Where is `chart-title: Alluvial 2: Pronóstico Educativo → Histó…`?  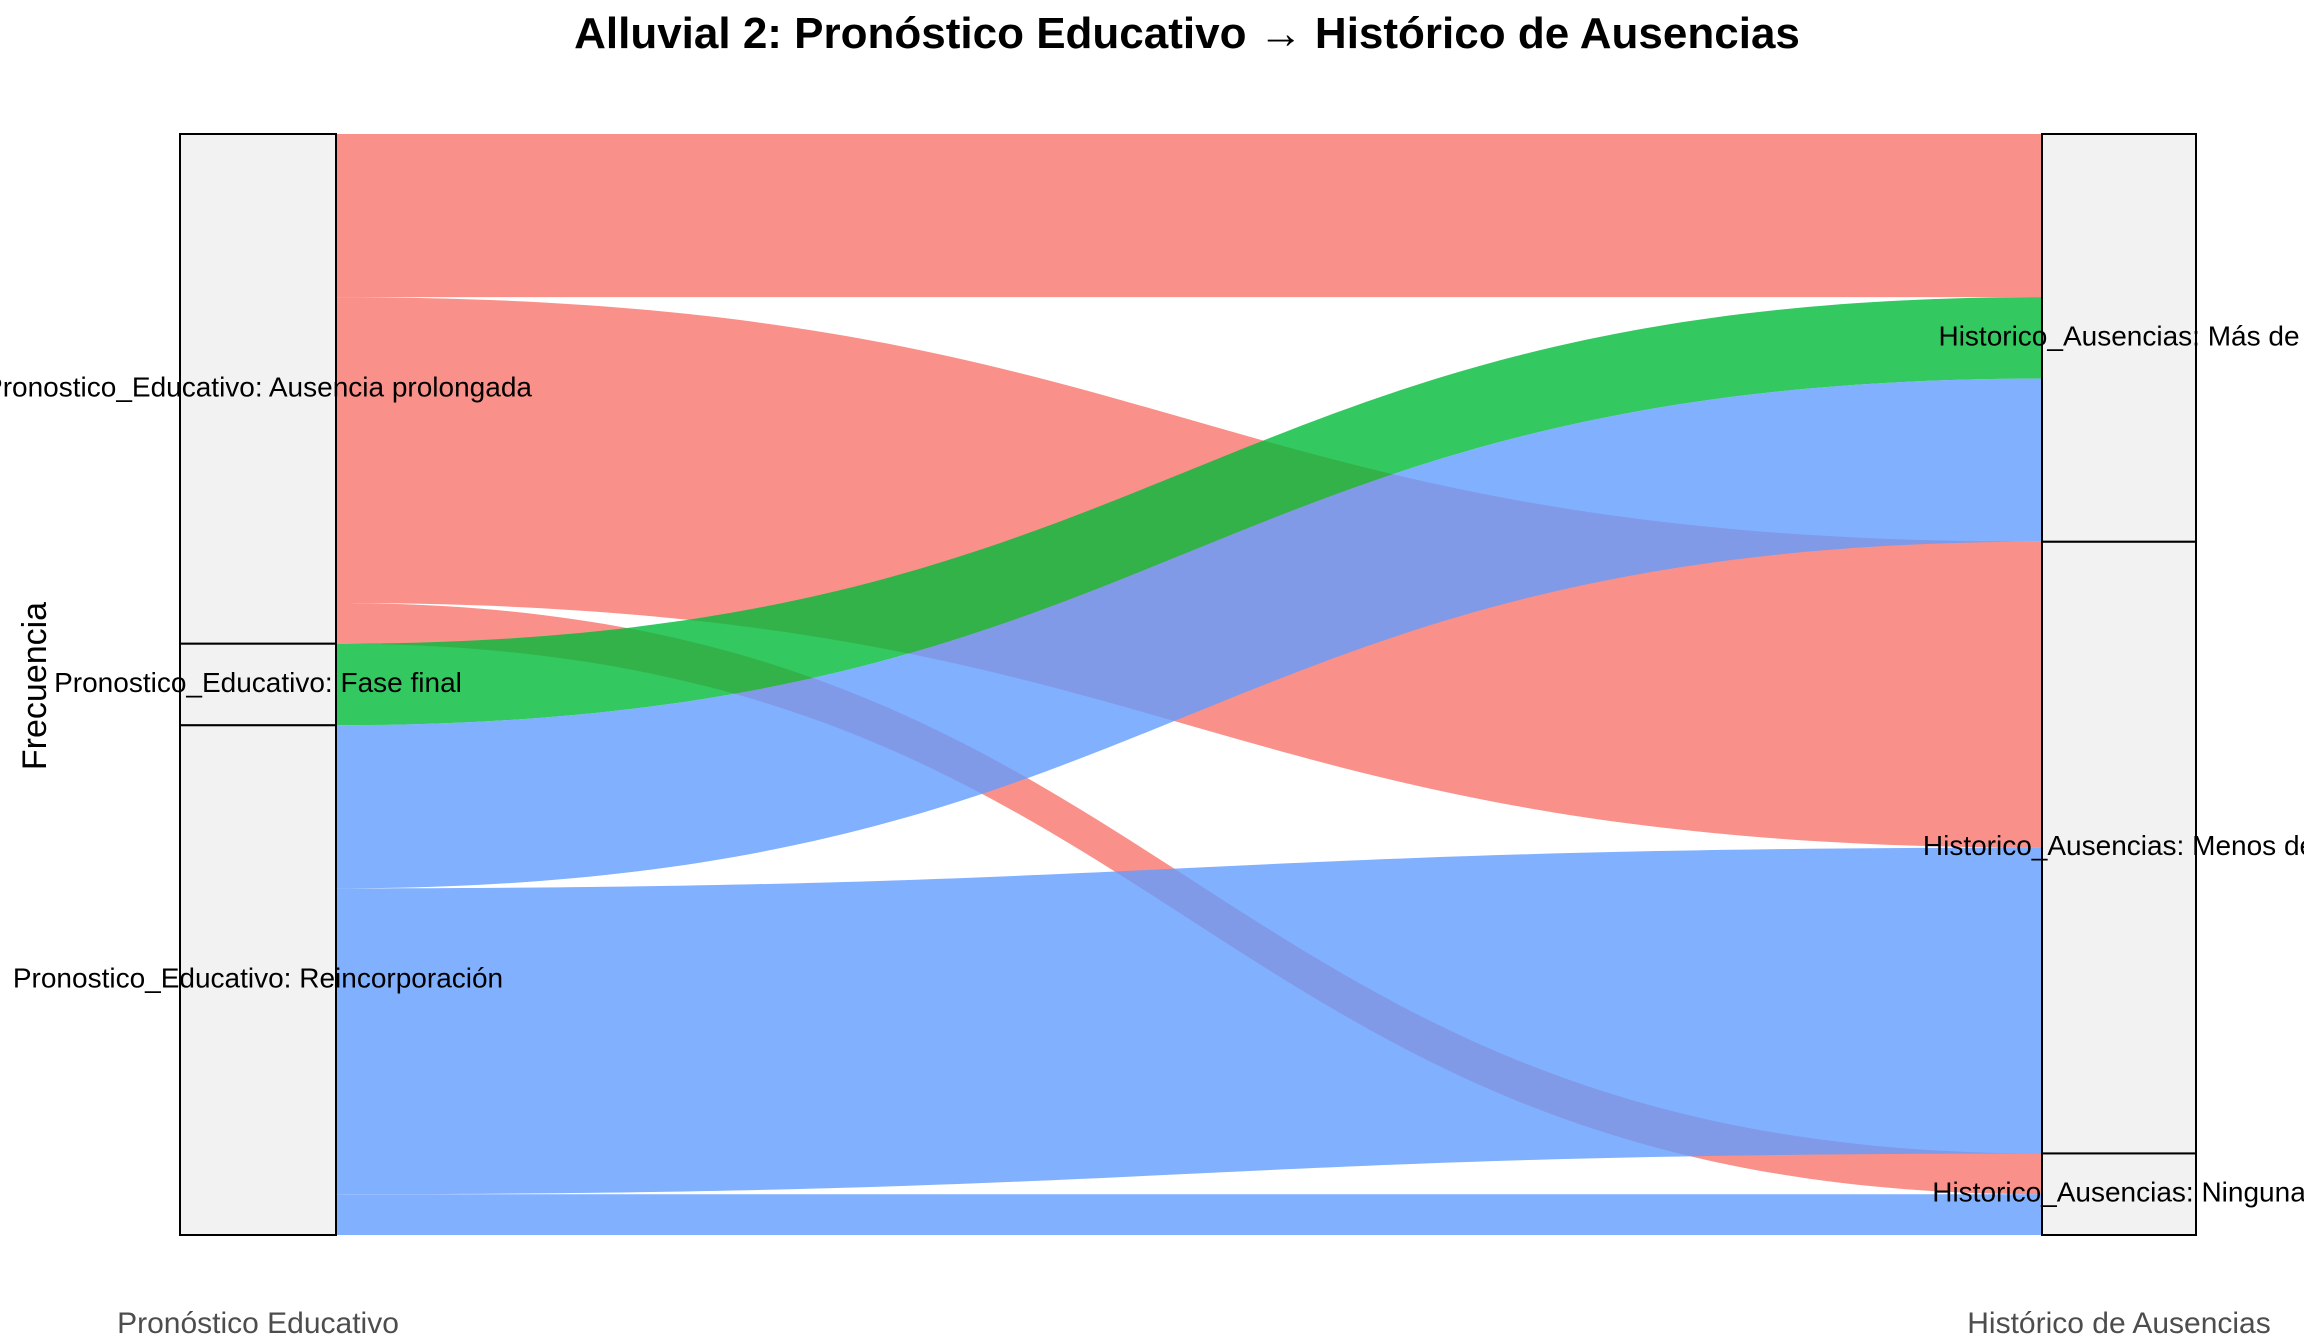 chart-title: Alluvial 2: Pronóstico Educativo → Histó… is located at coordinates (1187, 33).